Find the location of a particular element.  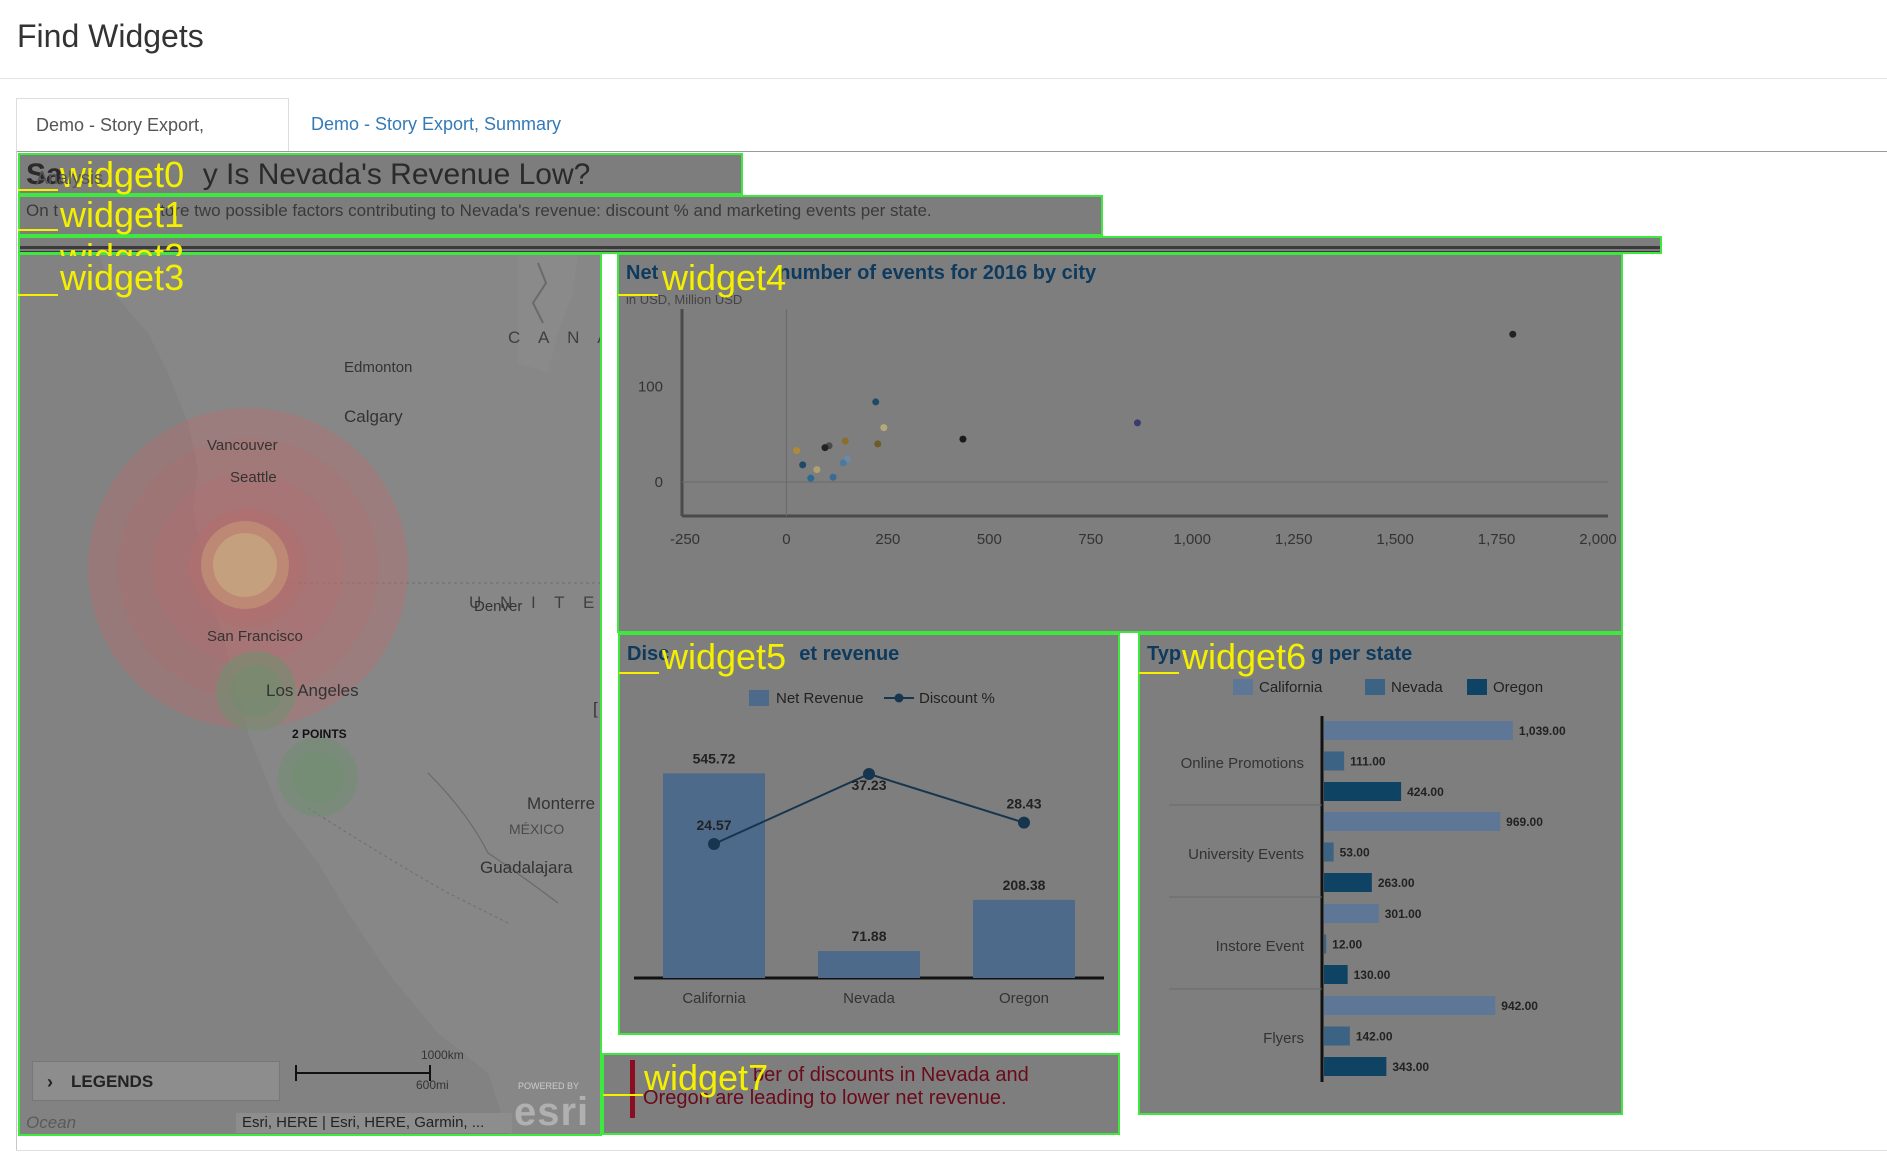

hbar-value-label: 263.00 is located at coordinates (1396, 883).